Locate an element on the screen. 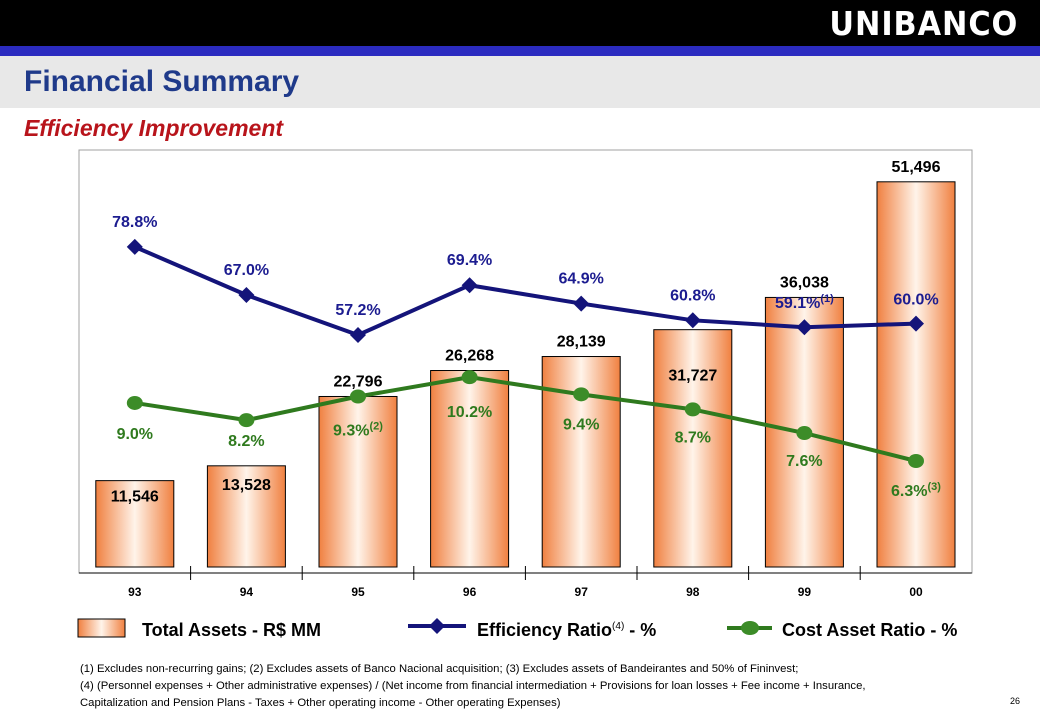 The width and height of the screenshot is (1040, 720). x-tick-label-93: 93 is located at coordinates (135, 592).